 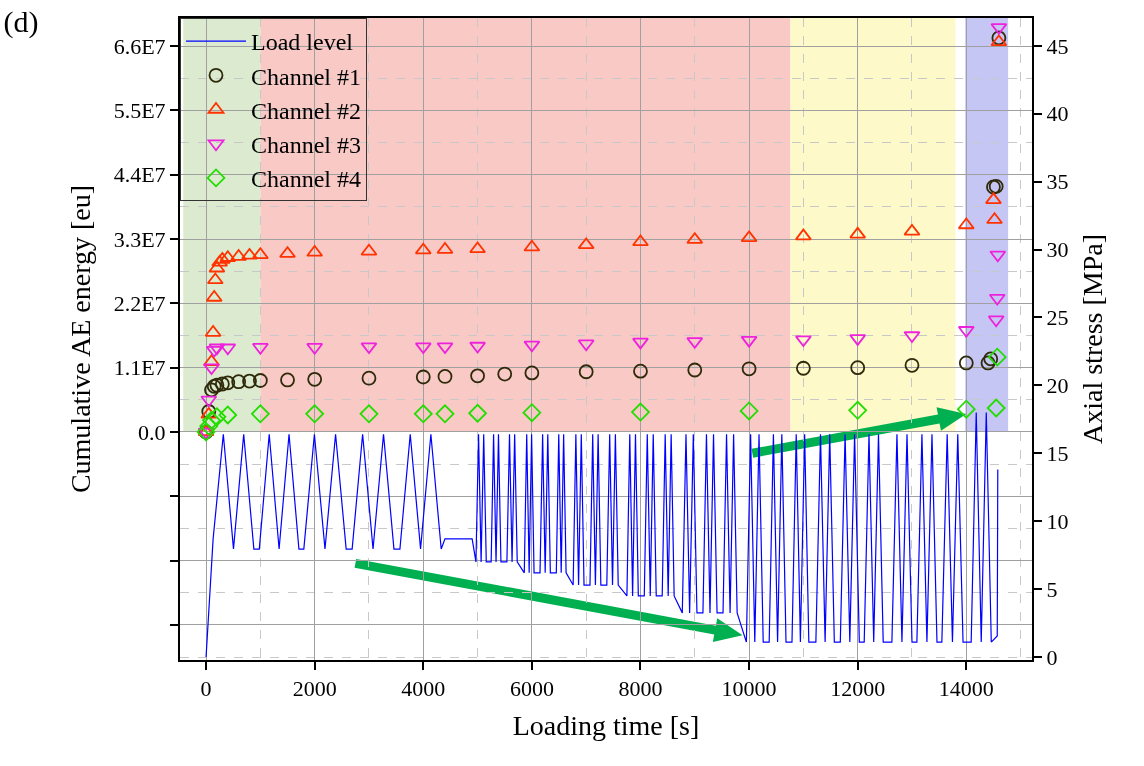 What do you see at coordinates (314, 689) in the screenshot?
I see `x-tick-label: 2000` at bounding box center [314, 689].